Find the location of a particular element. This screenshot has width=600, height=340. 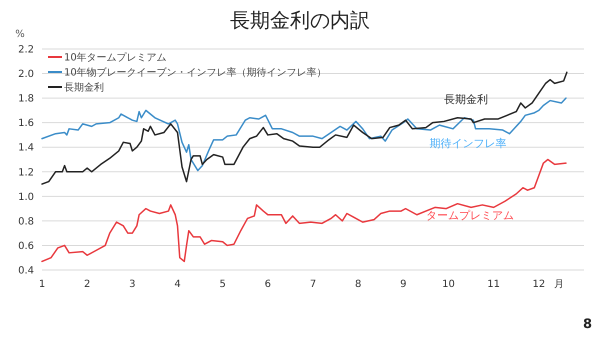

x-axis-title: 月 is located at coordinates (559, 284).